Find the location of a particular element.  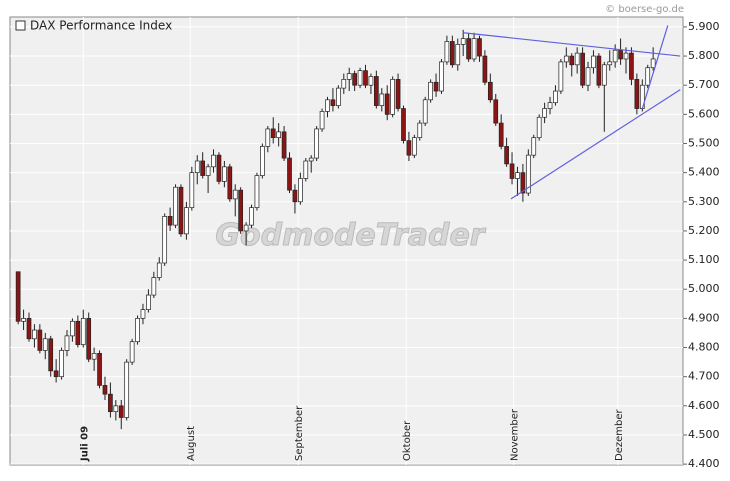

chart-title: DAX Performance Index is located at coordinates (101, 26).